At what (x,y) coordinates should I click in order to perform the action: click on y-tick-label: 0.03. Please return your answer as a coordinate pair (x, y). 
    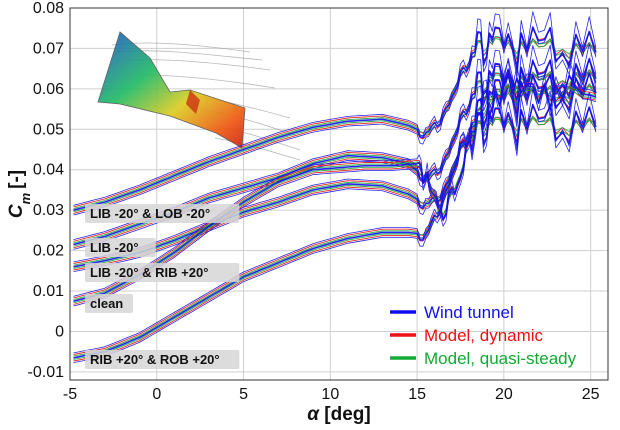
    Looking at the image, I should click on (48, 210).